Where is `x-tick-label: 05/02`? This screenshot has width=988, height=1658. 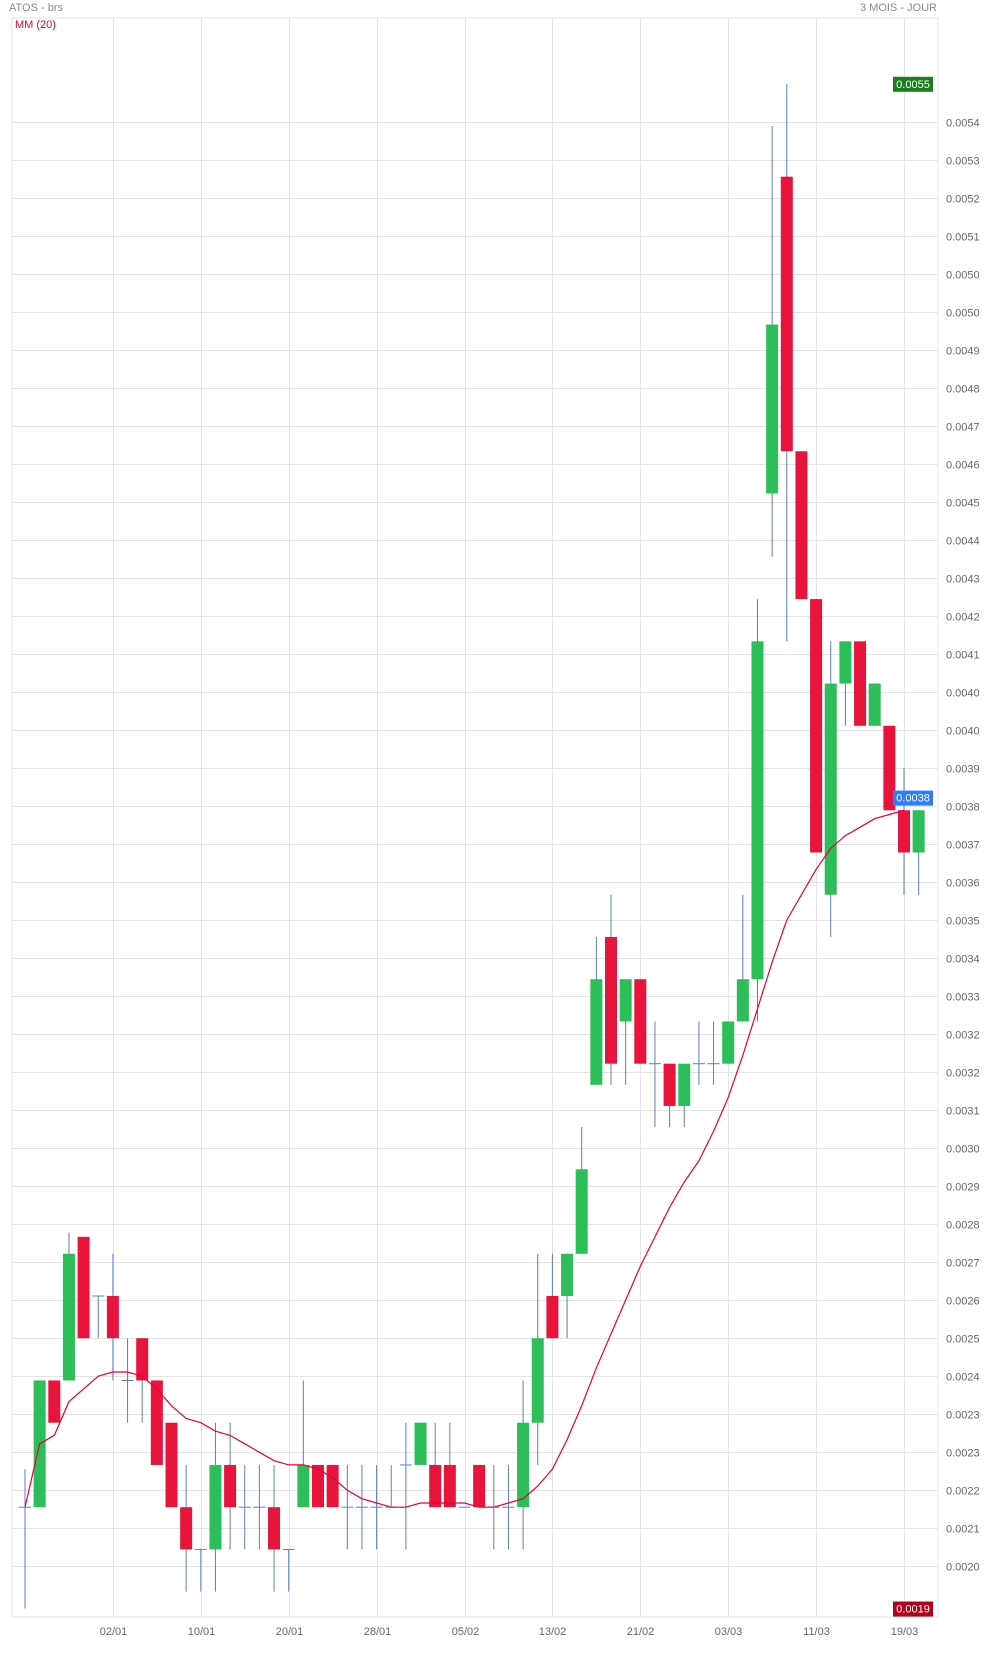
x-tick-label: 05/02 is located at coordinates (466, 1632).